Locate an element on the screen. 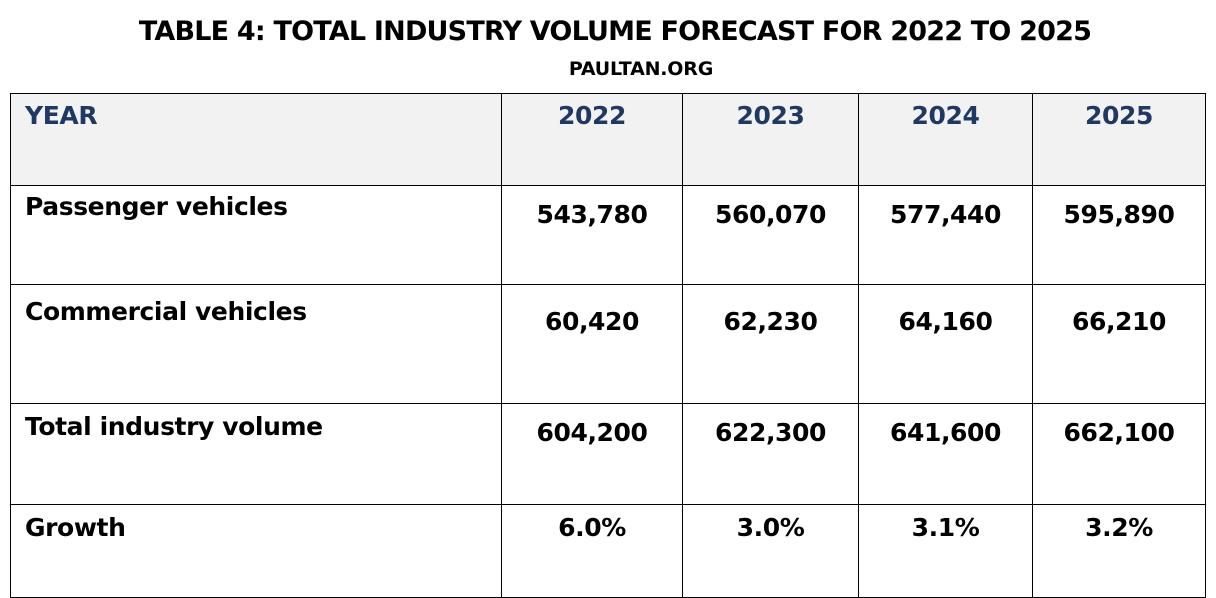 This screenshot has width=1216, height=598. cell-total-2022: 604,200 is located at coordinates (592, 454).